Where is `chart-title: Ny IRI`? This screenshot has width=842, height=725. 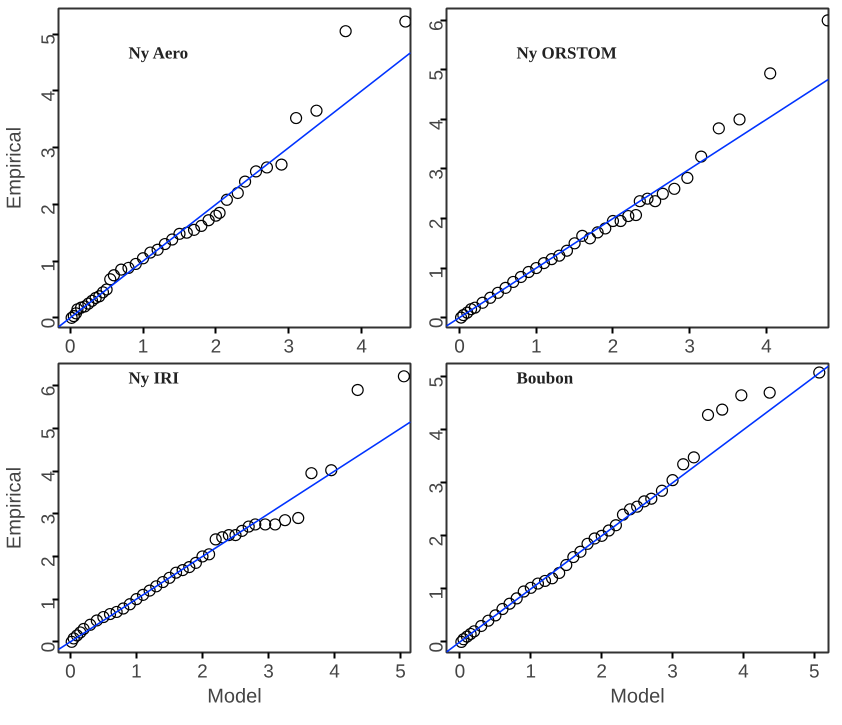
chart-title: Ny IRI is located at coordinates (154, 378).